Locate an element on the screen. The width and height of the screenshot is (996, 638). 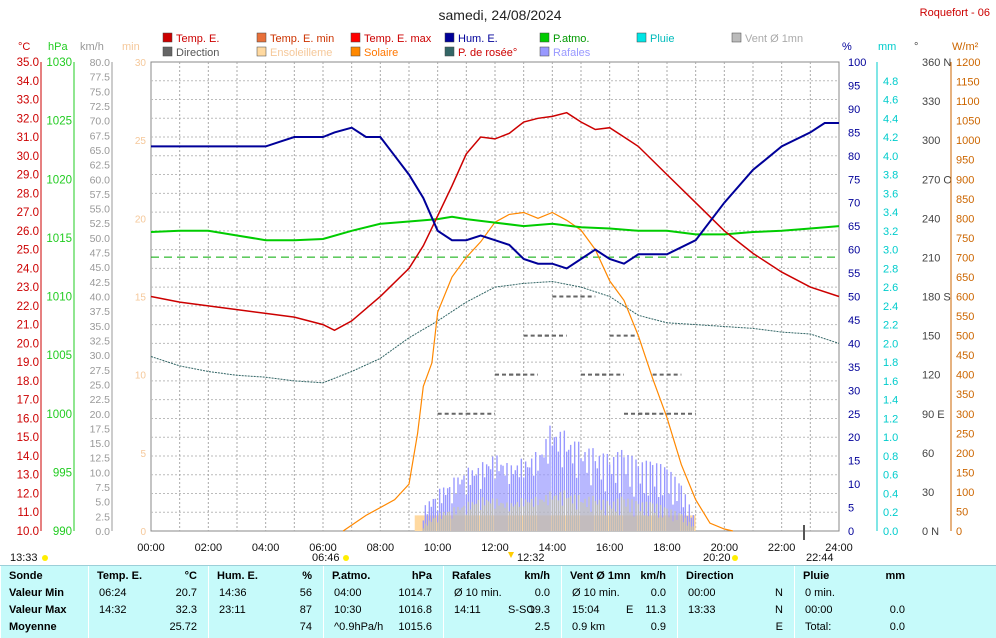
x-tick-label: 22:00 is located at coordinates (782, 548).